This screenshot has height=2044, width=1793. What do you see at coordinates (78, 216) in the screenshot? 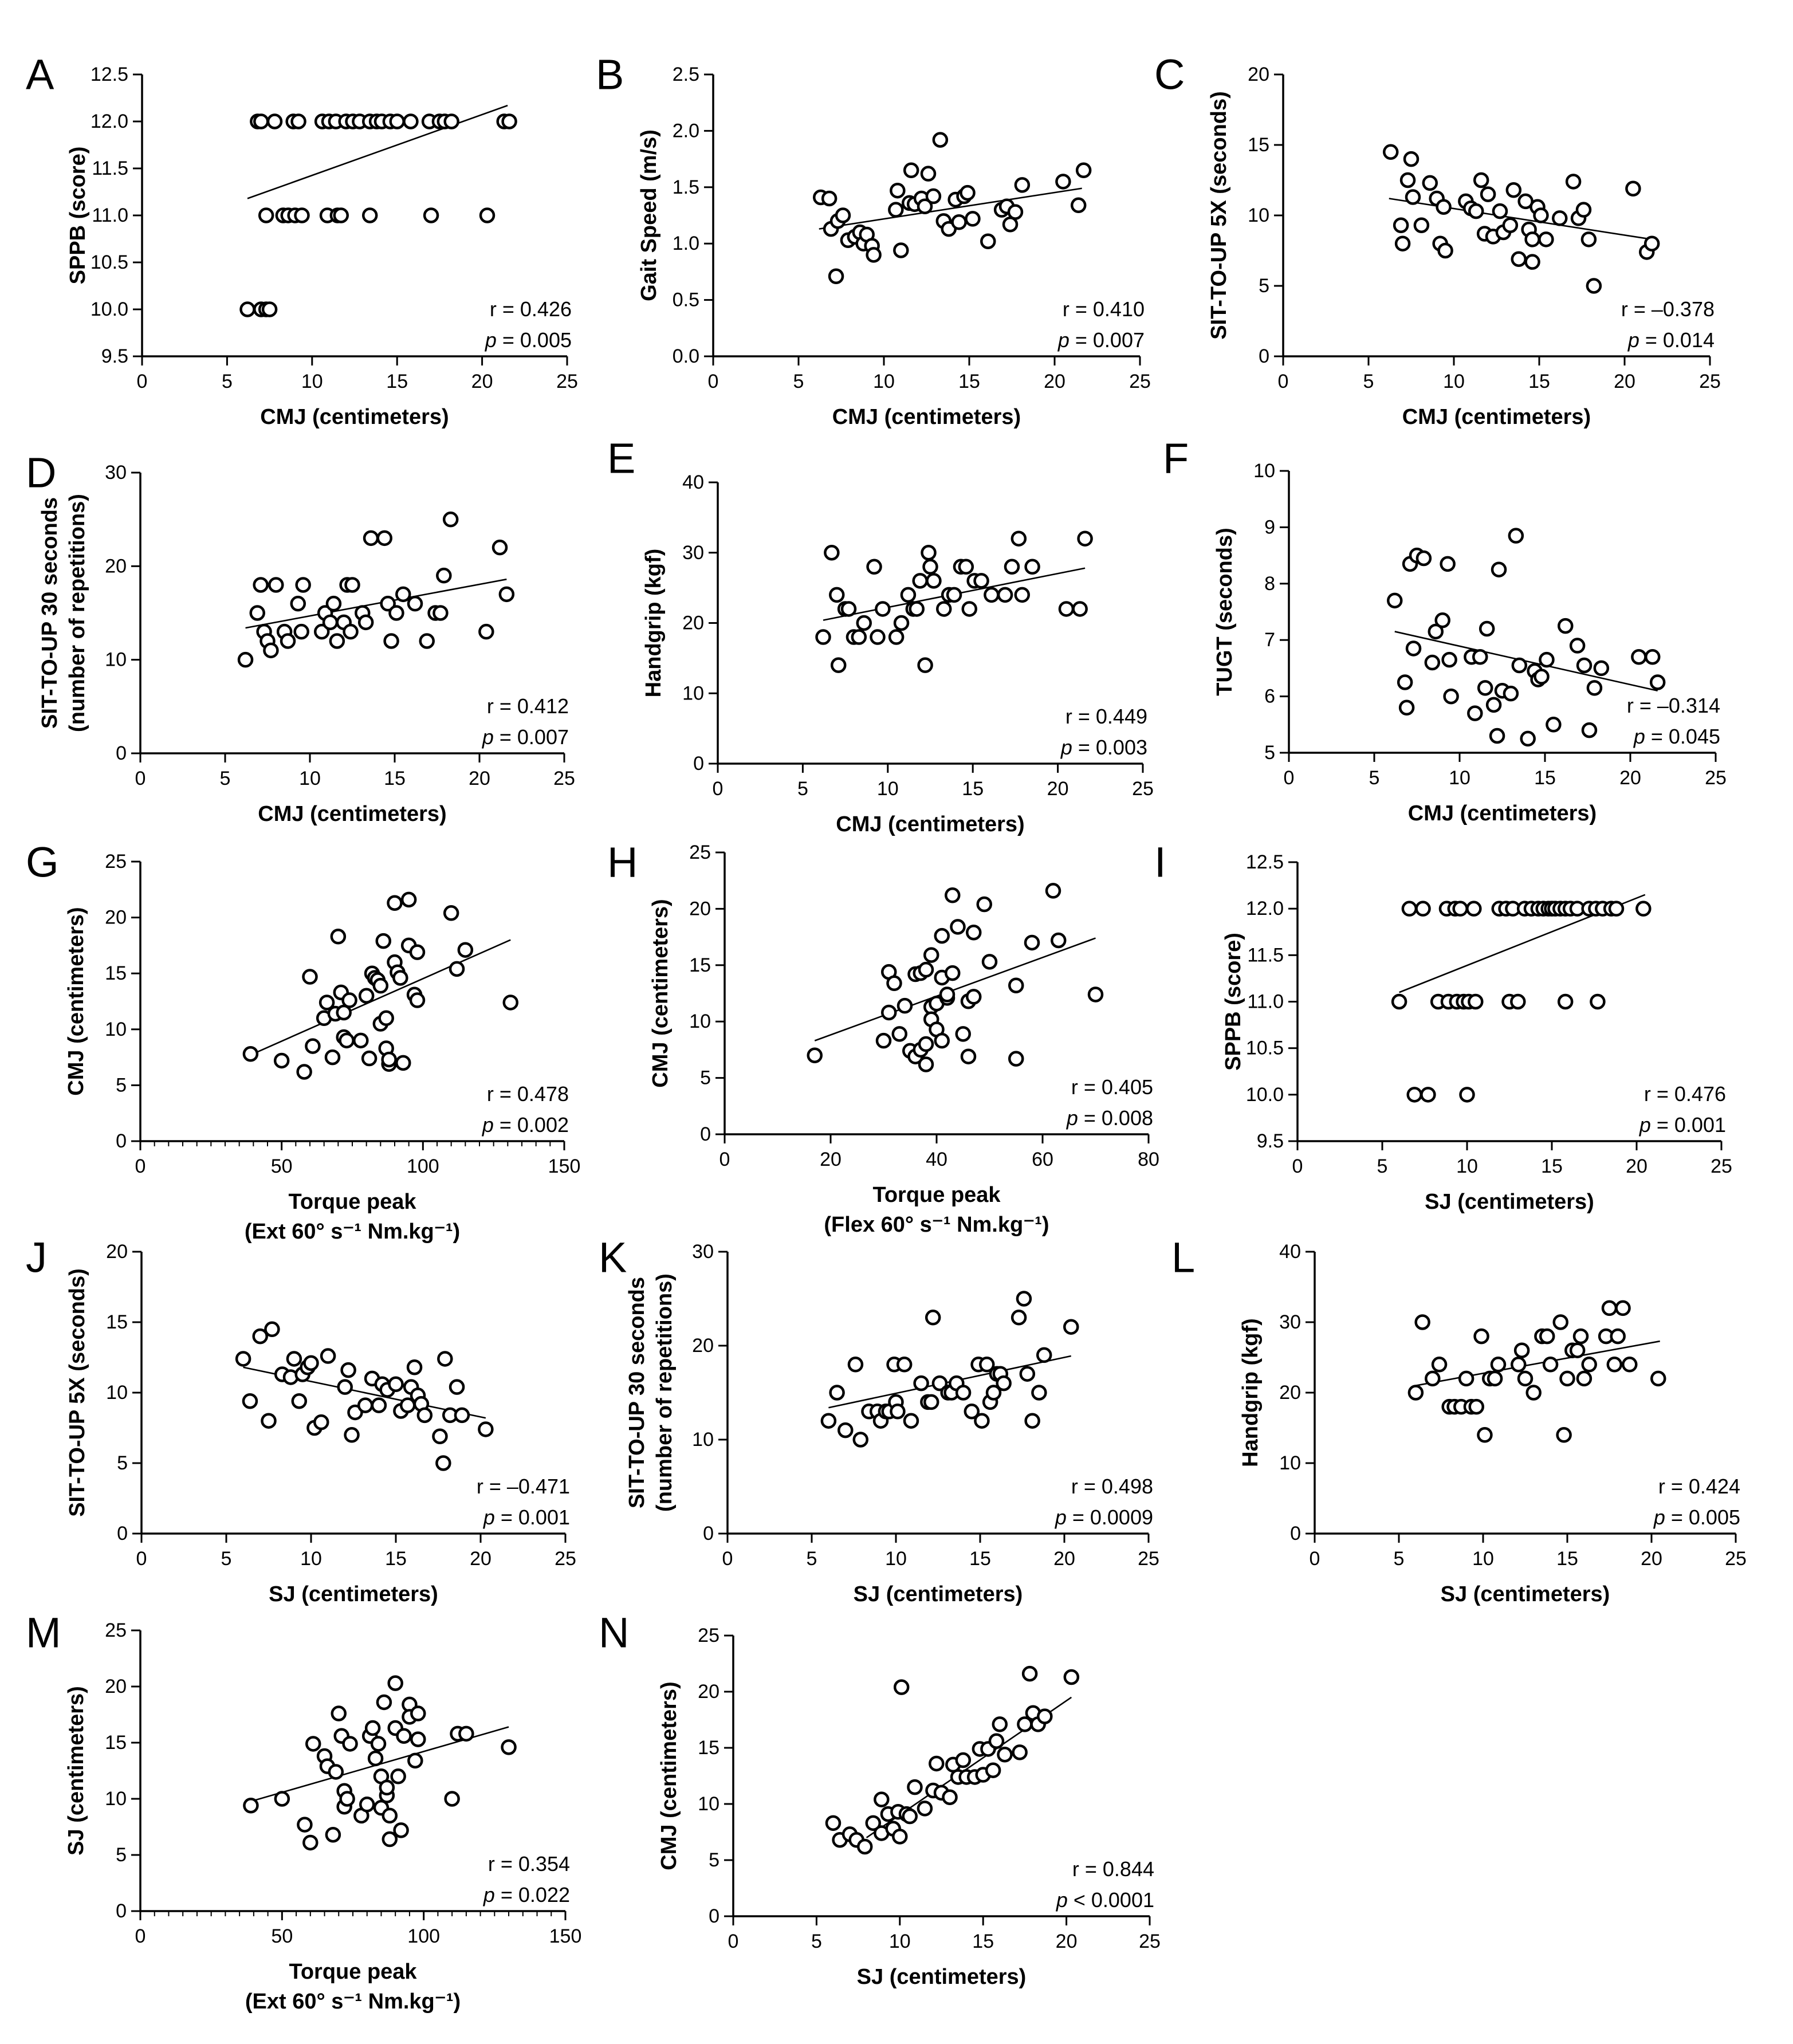
I see `y-axis-title: SPPB (score)` at bounding box center [78, 216].